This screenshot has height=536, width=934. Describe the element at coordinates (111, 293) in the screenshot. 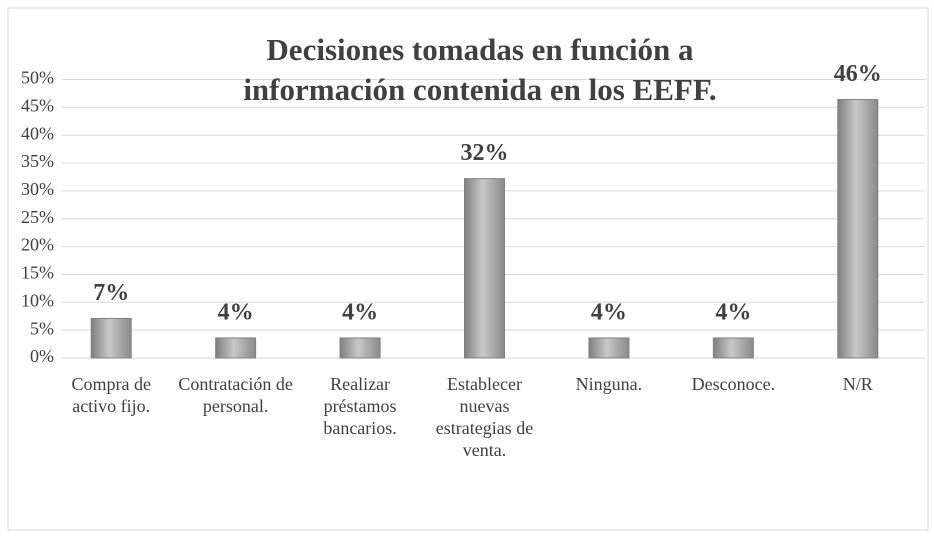

I see `data-label: 7%` at that location.